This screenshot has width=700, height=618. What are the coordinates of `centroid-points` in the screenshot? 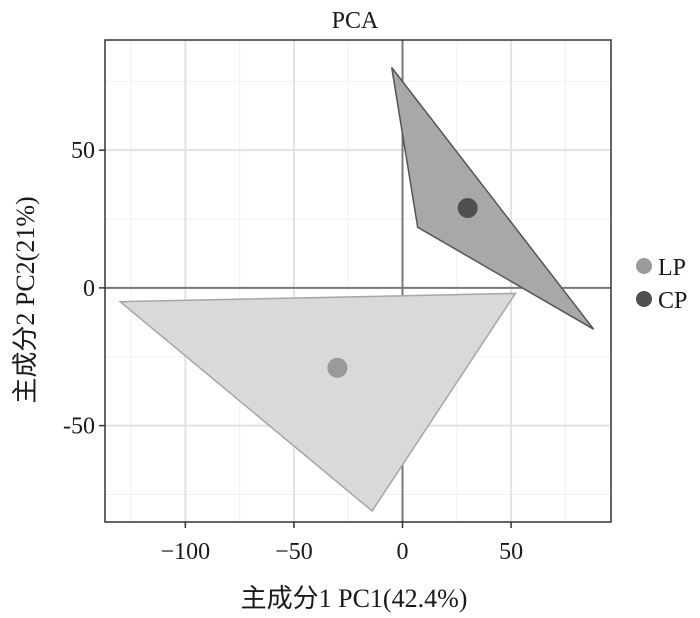 It's located at (402, 288).